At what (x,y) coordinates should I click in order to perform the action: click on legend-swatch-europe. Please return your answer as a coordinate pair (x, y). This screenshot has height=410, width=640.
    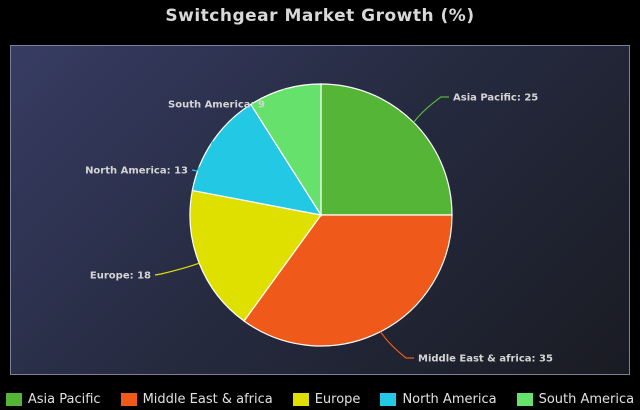
    Looking at the image, I should click on (300, 399).